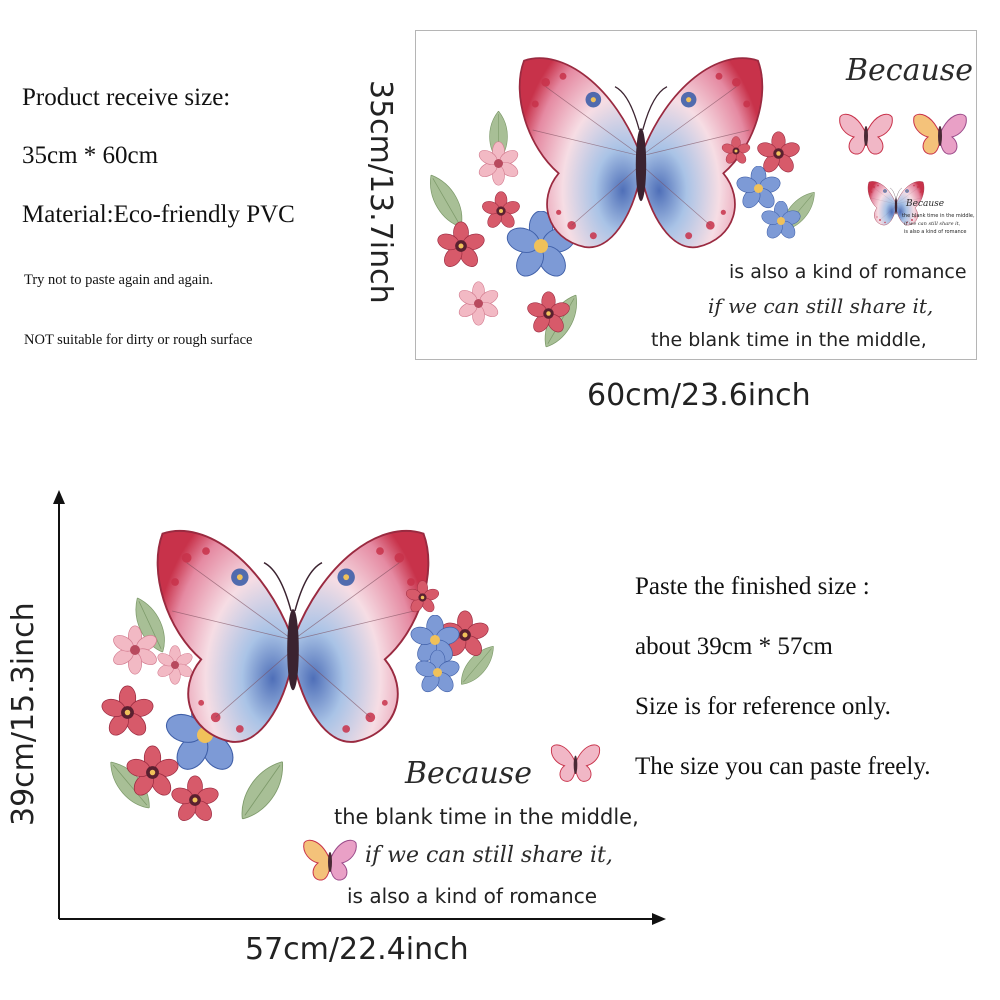  I want to click on finished-quote-line-1: the blank time in the middle,, so click(486, 817).